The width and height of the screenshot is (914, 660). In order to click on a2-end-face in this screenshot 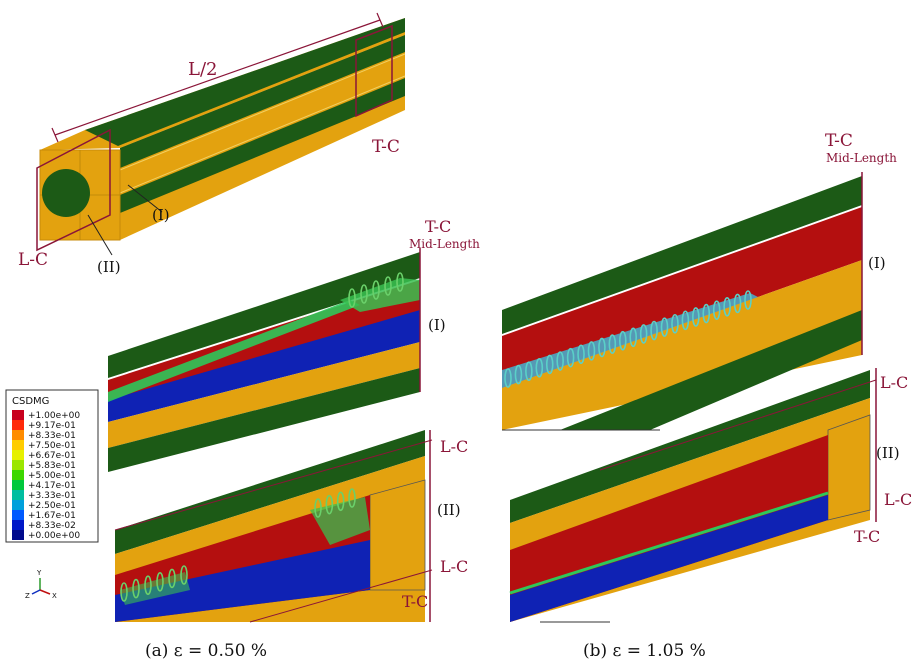, I will do `click(397, 535)`.